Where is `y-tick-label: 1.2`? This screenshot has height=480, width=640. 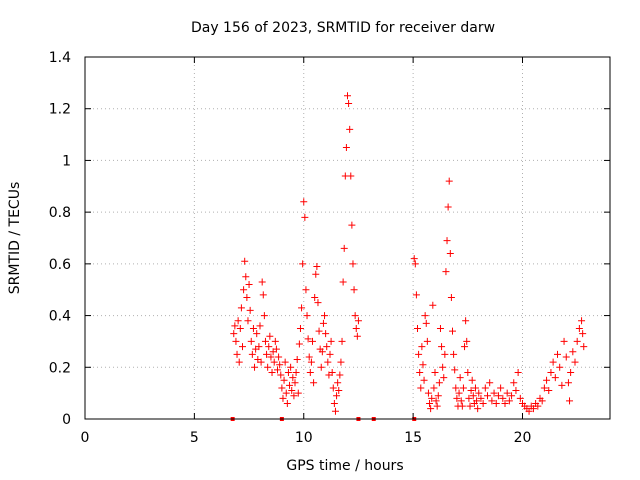
y-tick-label: 1.2 is located at coordinates (60, 110).